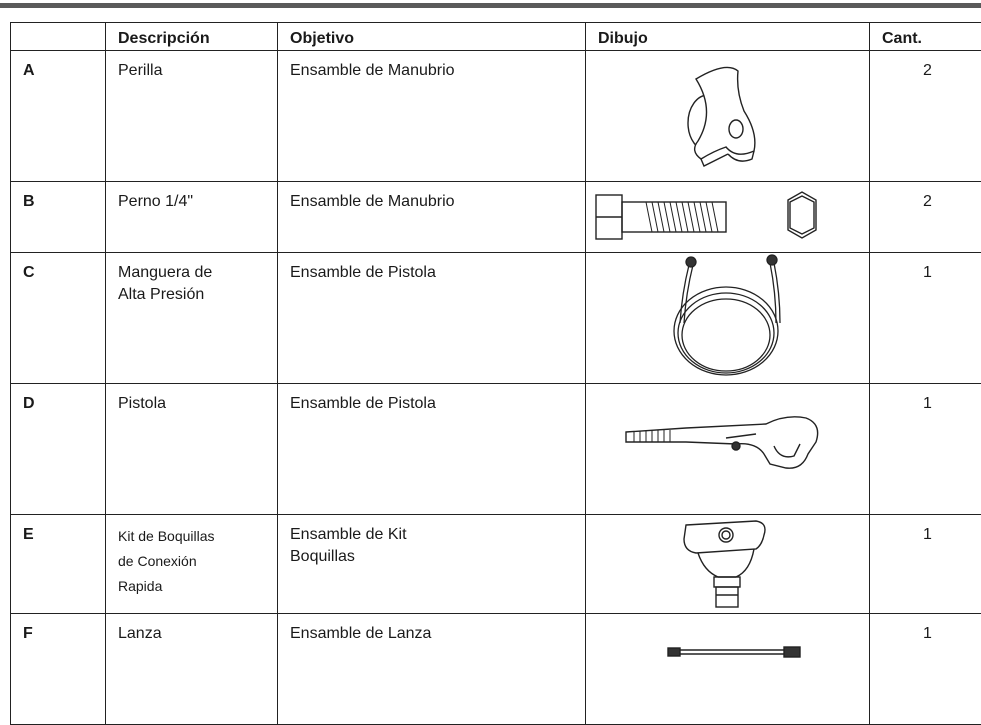 The width and height of the screenshot is (981, 725). I want to click on description-cell: Lanza, so click(192, 669).